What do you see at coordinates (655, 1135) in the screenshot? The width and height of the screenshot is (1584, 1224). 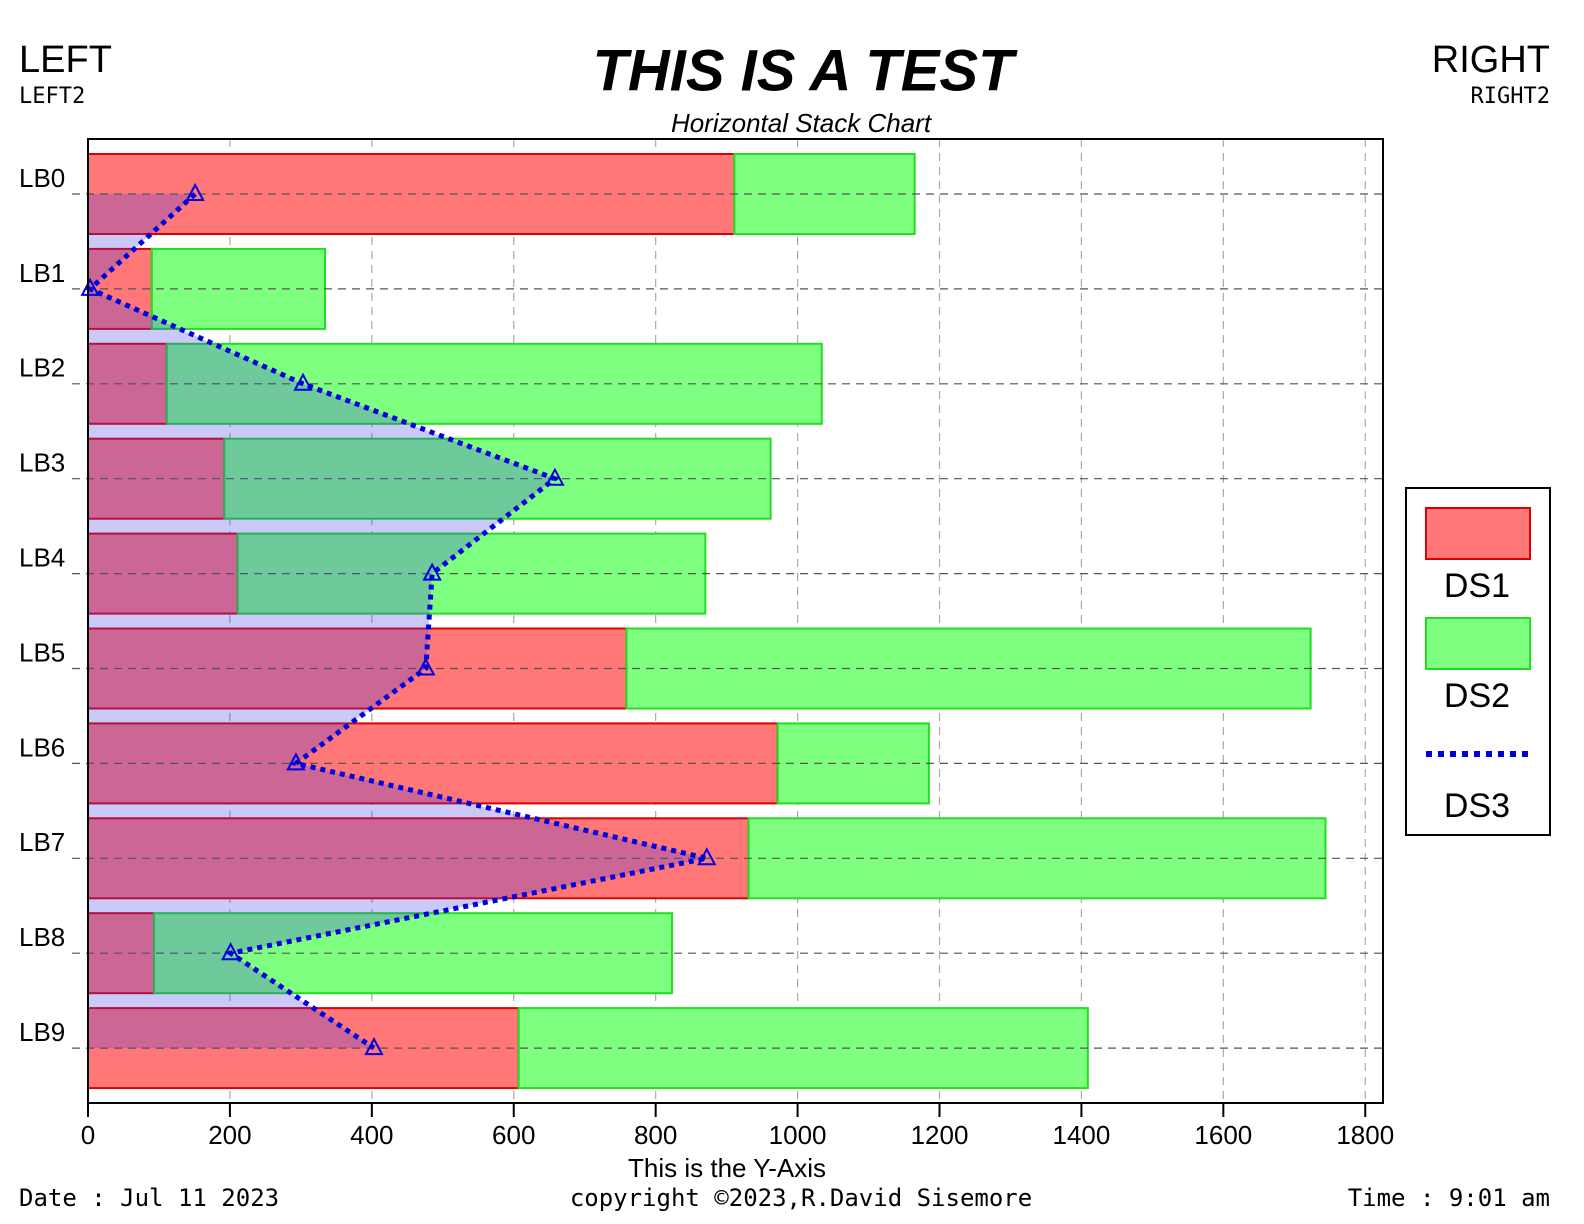 I see `x-tick-label: 800` at bounding box center [655, 1135].